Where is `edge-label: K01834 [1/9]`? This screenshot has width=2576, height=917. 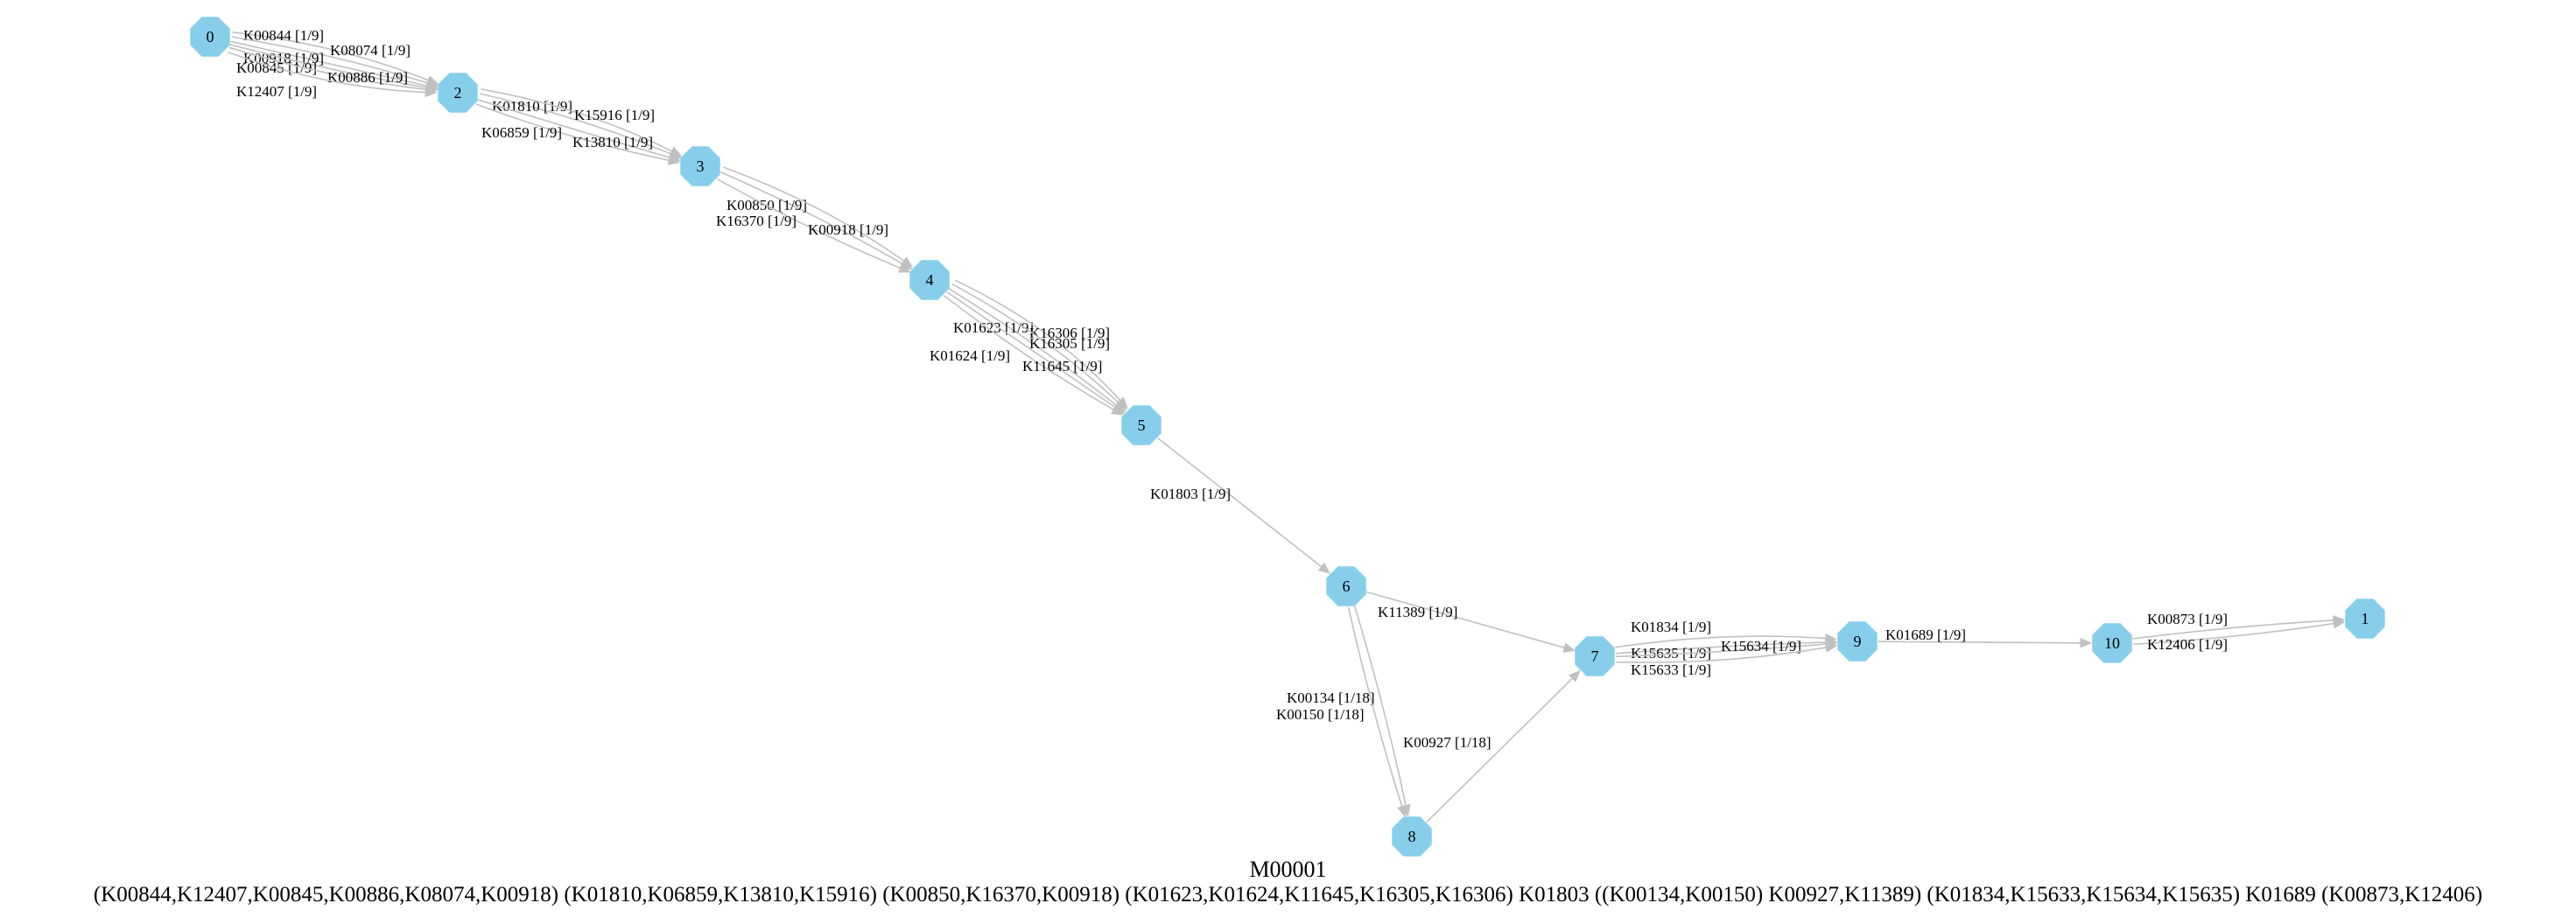
edge-label: K01834 [1/9] is located at coordinates (1671, 627).